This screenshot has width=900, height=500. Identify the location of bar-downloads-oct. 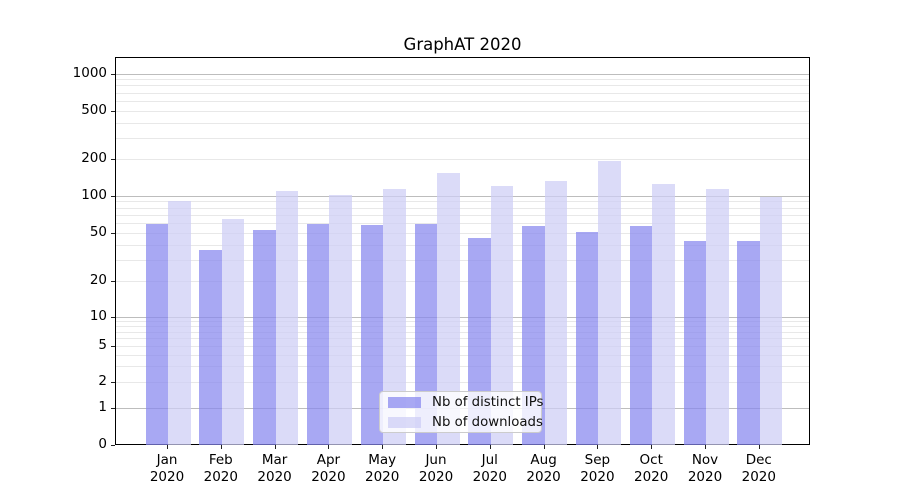
(663, 314).